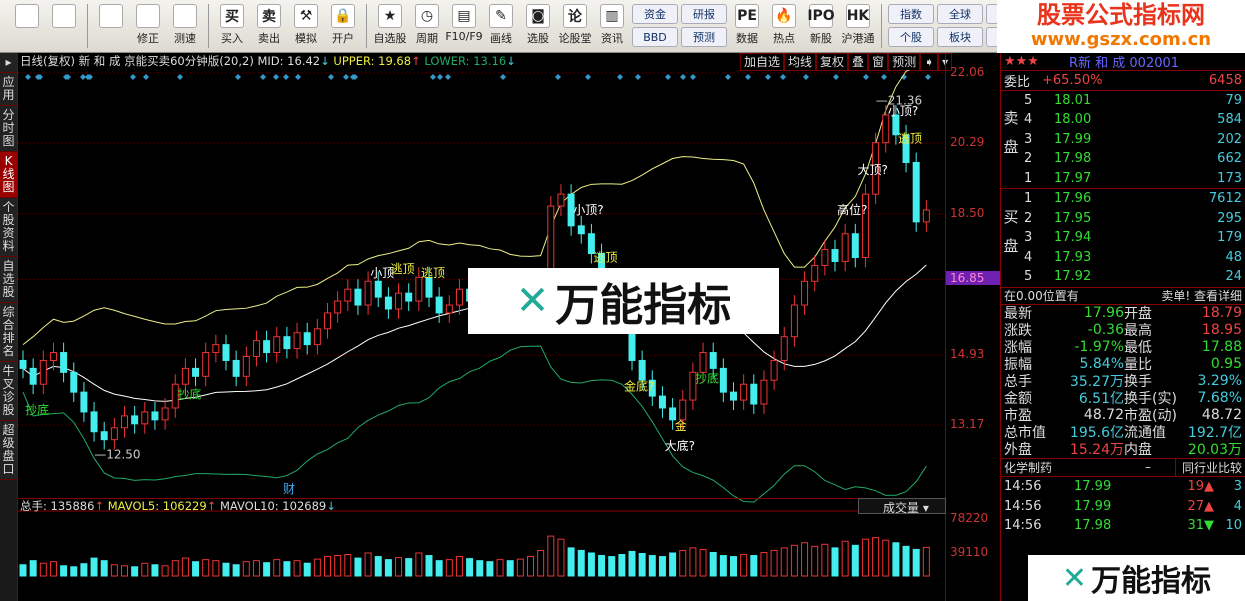 This screenshot has height=601, width=1245. Describe the element at coordinates (464, 27) in the screenshot. I see `toolbar-f10-button: ▤ F10/F9` at that location.